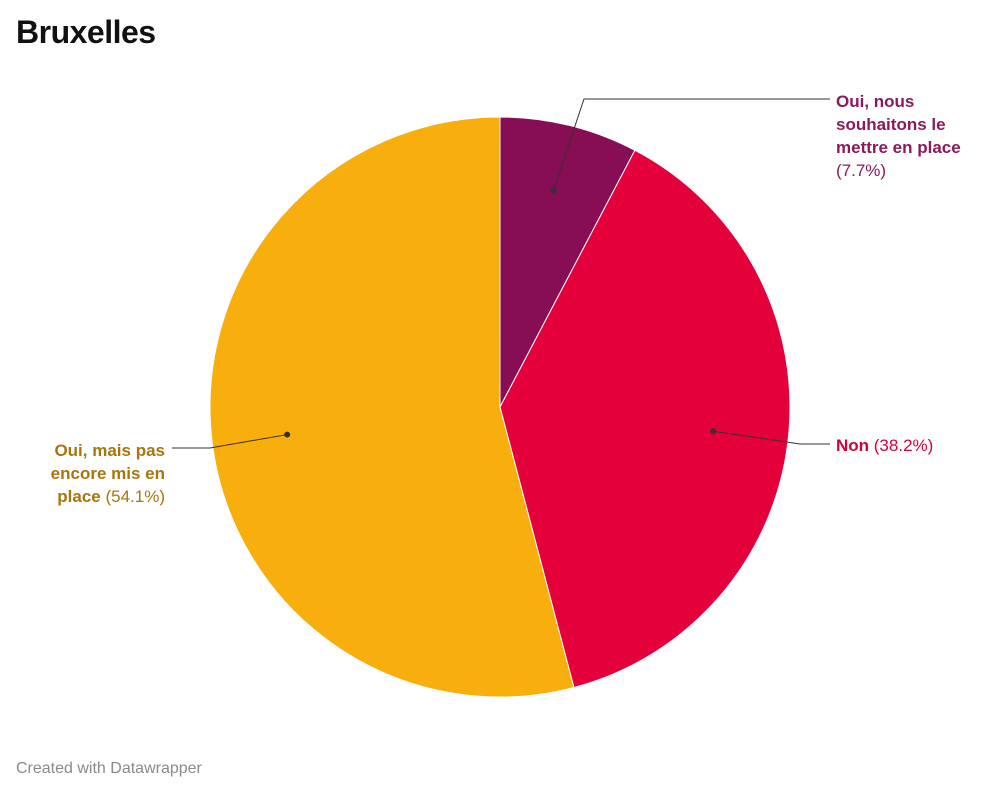 Image resolution: width=1000 pixels, height=797 pixels. Describe the element at coordinates (109, 768) in the screenshot. I see `footer-credit: Created with Datawrapper` at that location.